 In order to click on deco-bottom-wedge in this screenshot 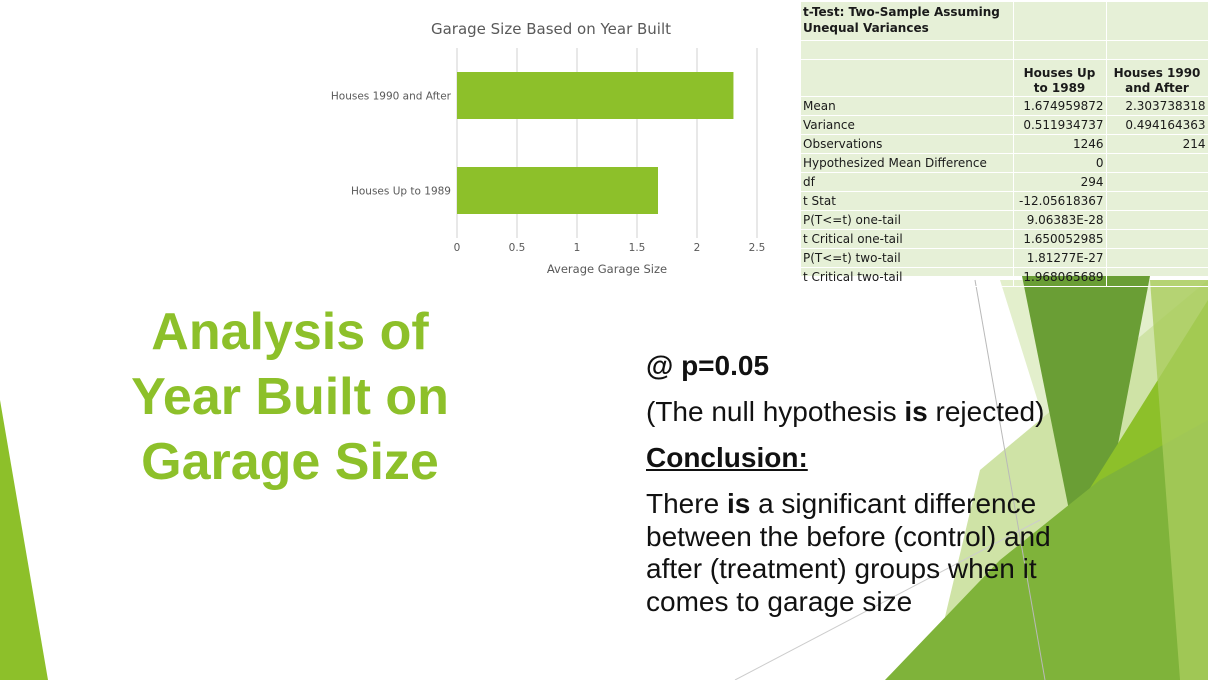, I will do `click(1046, 550)`.